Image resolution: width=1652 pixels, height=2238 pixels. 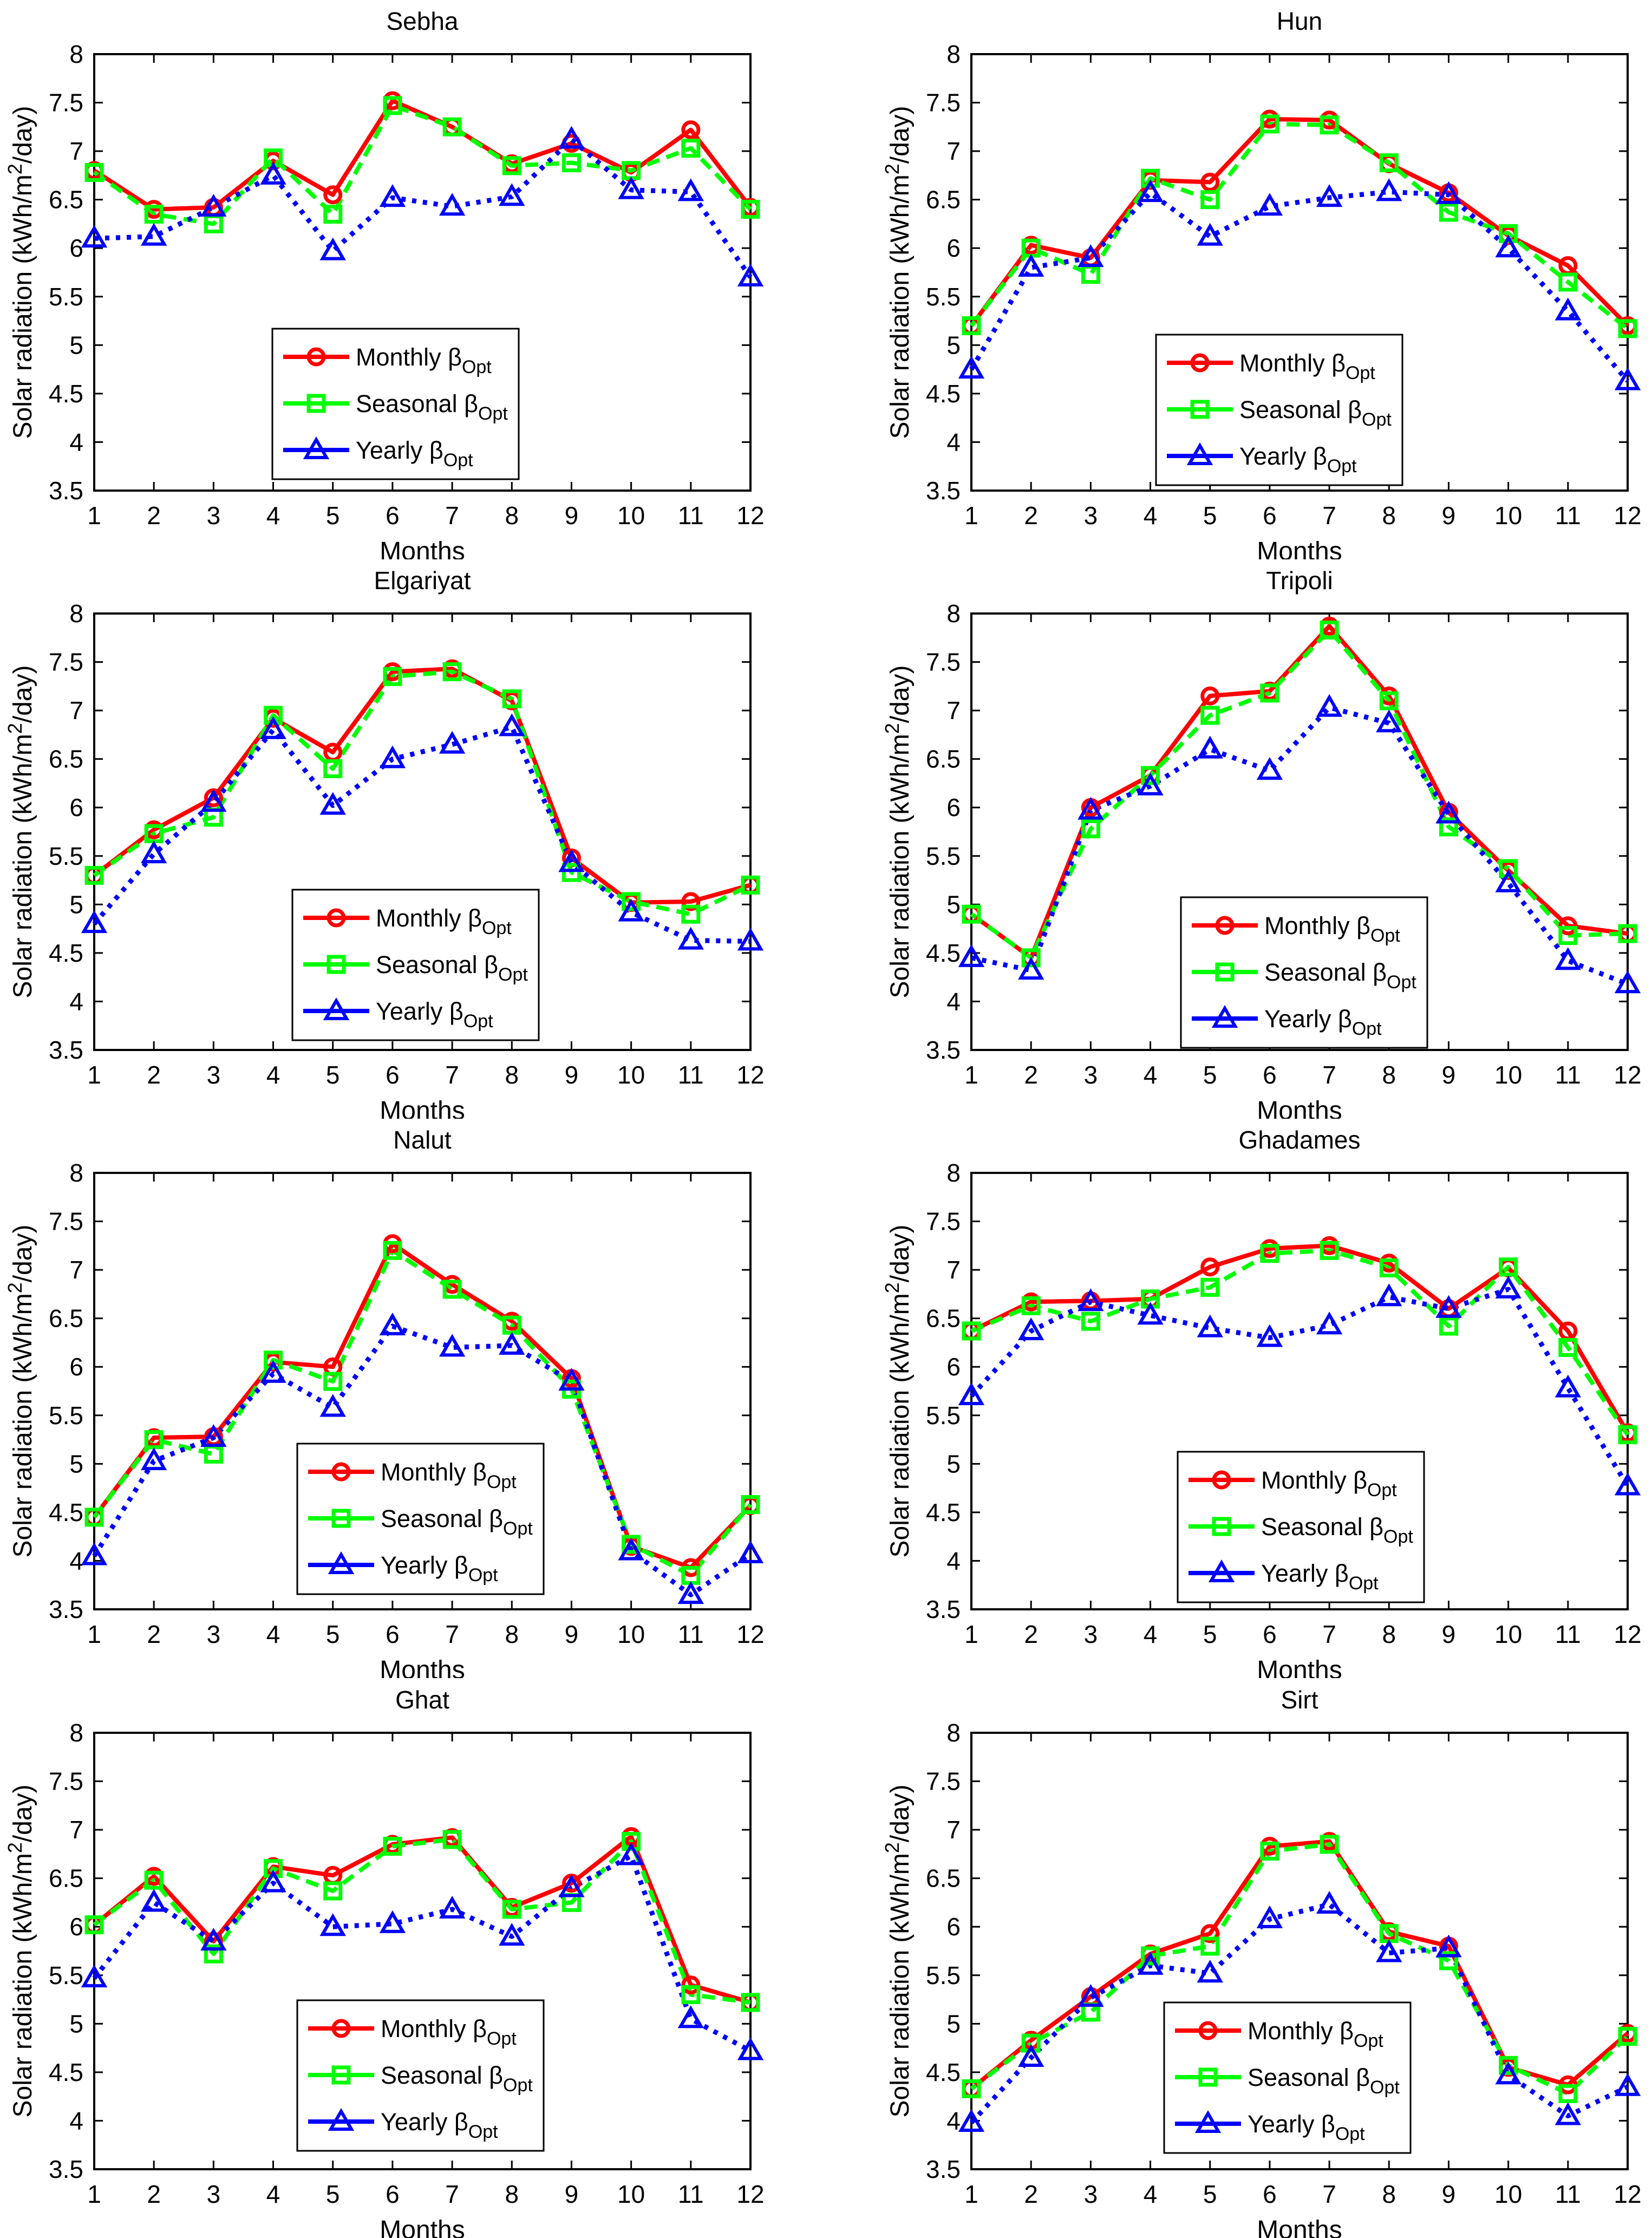 I want to click on y-axis-label: Solar radiation (kWh/m2/day), so click(x=20, y=832).